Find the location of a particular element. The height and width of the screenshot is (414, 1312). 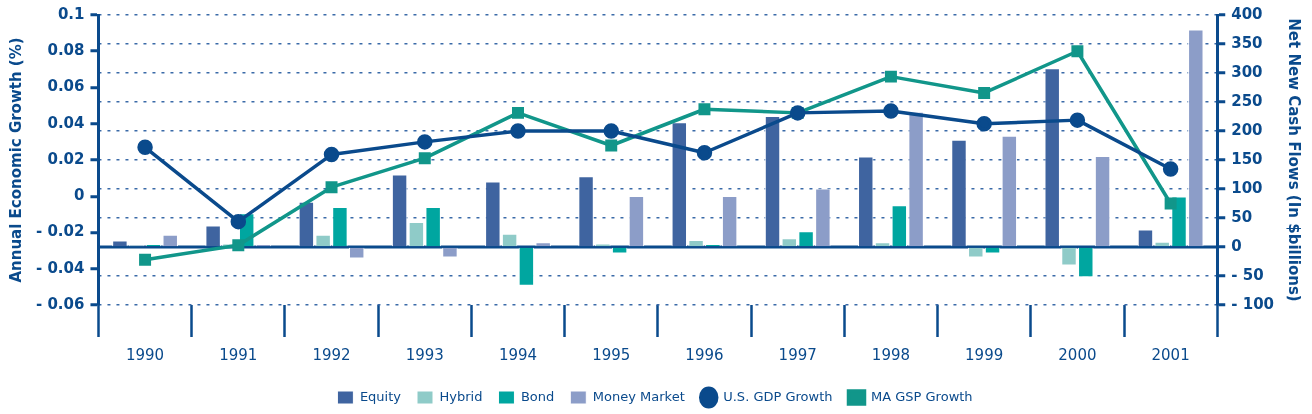

y-tick-label: 0 is located at coordinates (79, 195).